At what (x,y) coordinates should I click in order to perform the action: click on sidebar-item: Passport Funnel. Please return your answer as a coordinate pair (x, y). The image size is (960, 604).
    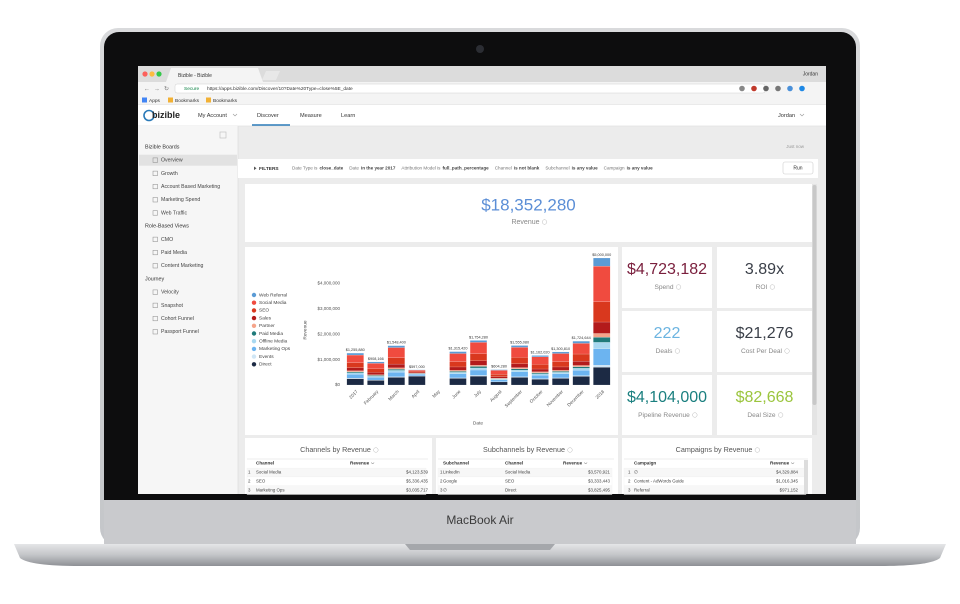
    Looking at the image, I should click on (180, 332).